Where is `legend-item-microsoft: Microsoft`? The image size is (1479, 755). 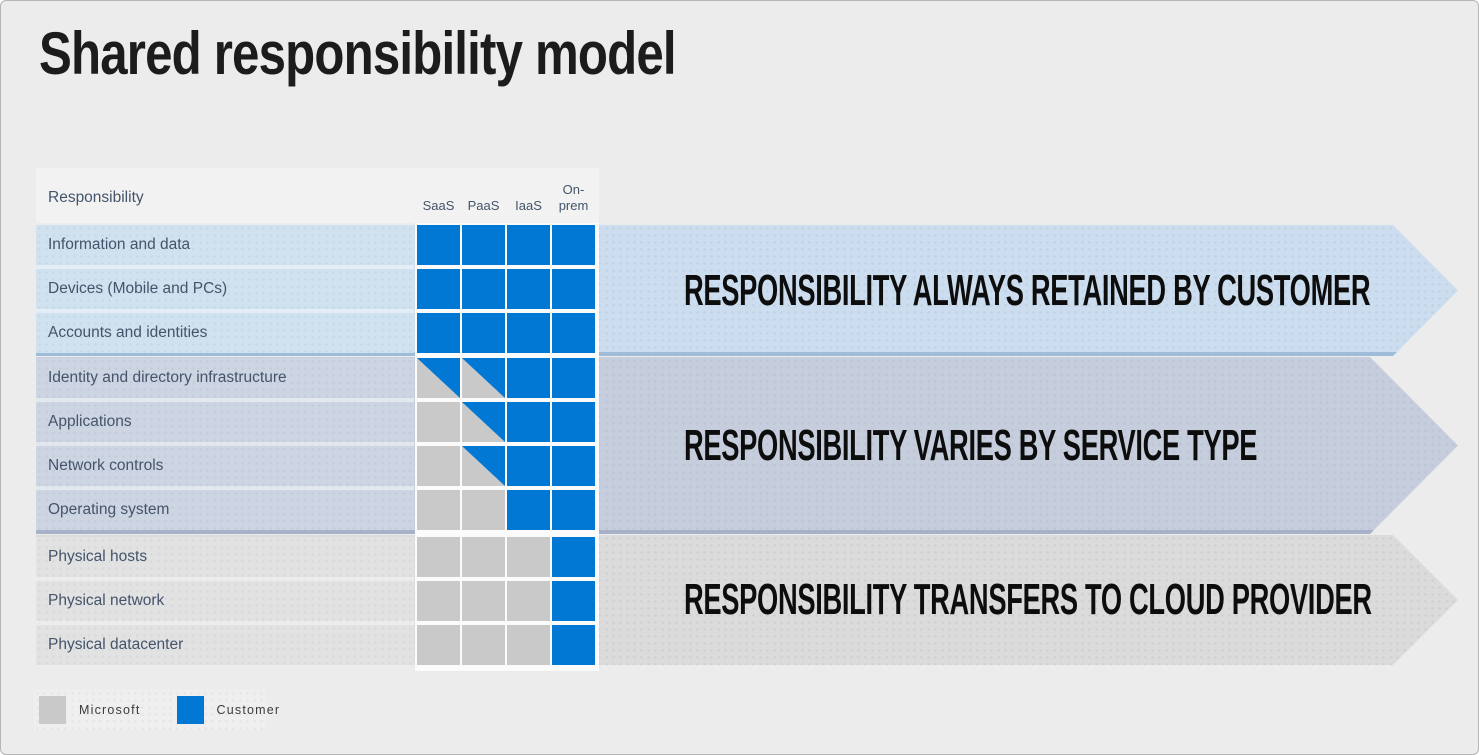 legend-item-microsoft: Microsoft is located at coordinates (90, 710).